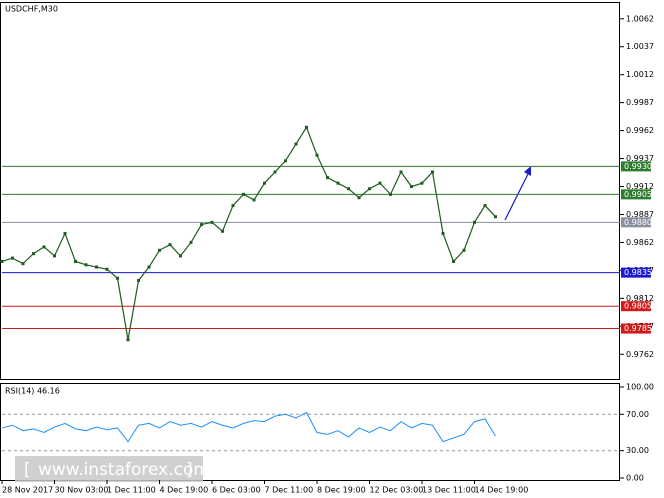 This screenshot has width=664, height=498. I want to click on chart-title: USDCHF,M30, so click(31, 9).